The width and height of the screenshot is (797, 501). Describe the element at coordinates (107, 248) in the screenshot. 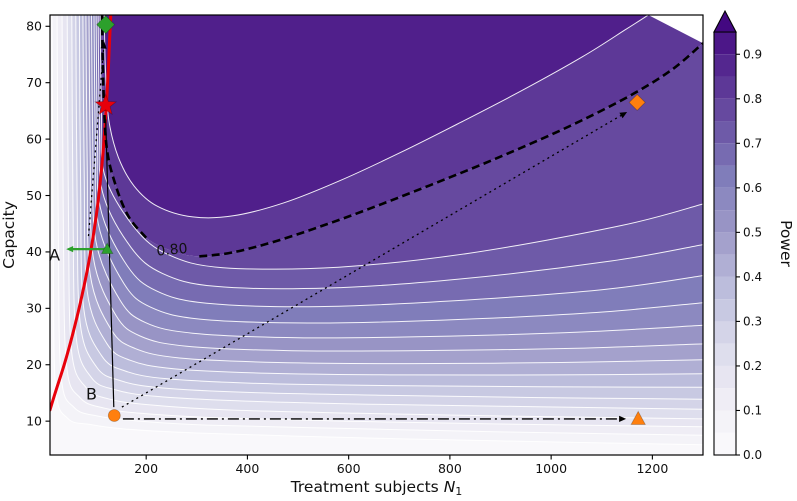

I see `marker-a-triangle` at that location.